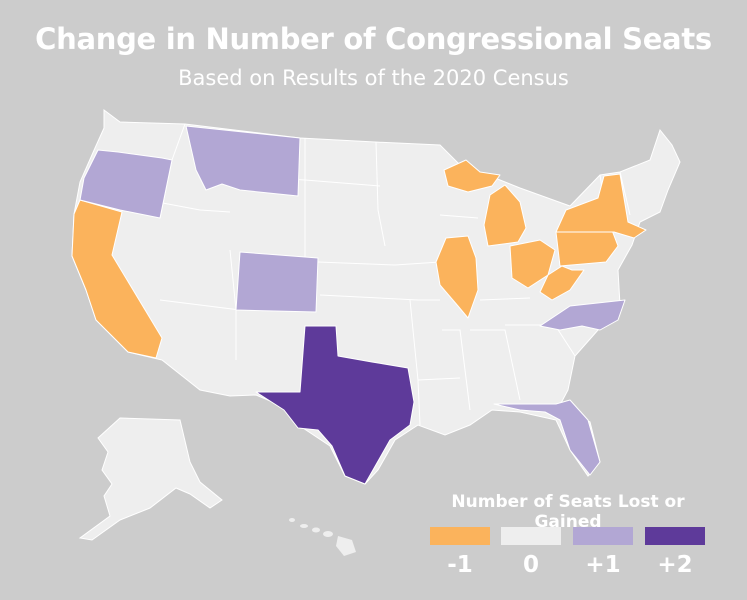  I want to click on legend-label-zero: 0, so click(530, 565).